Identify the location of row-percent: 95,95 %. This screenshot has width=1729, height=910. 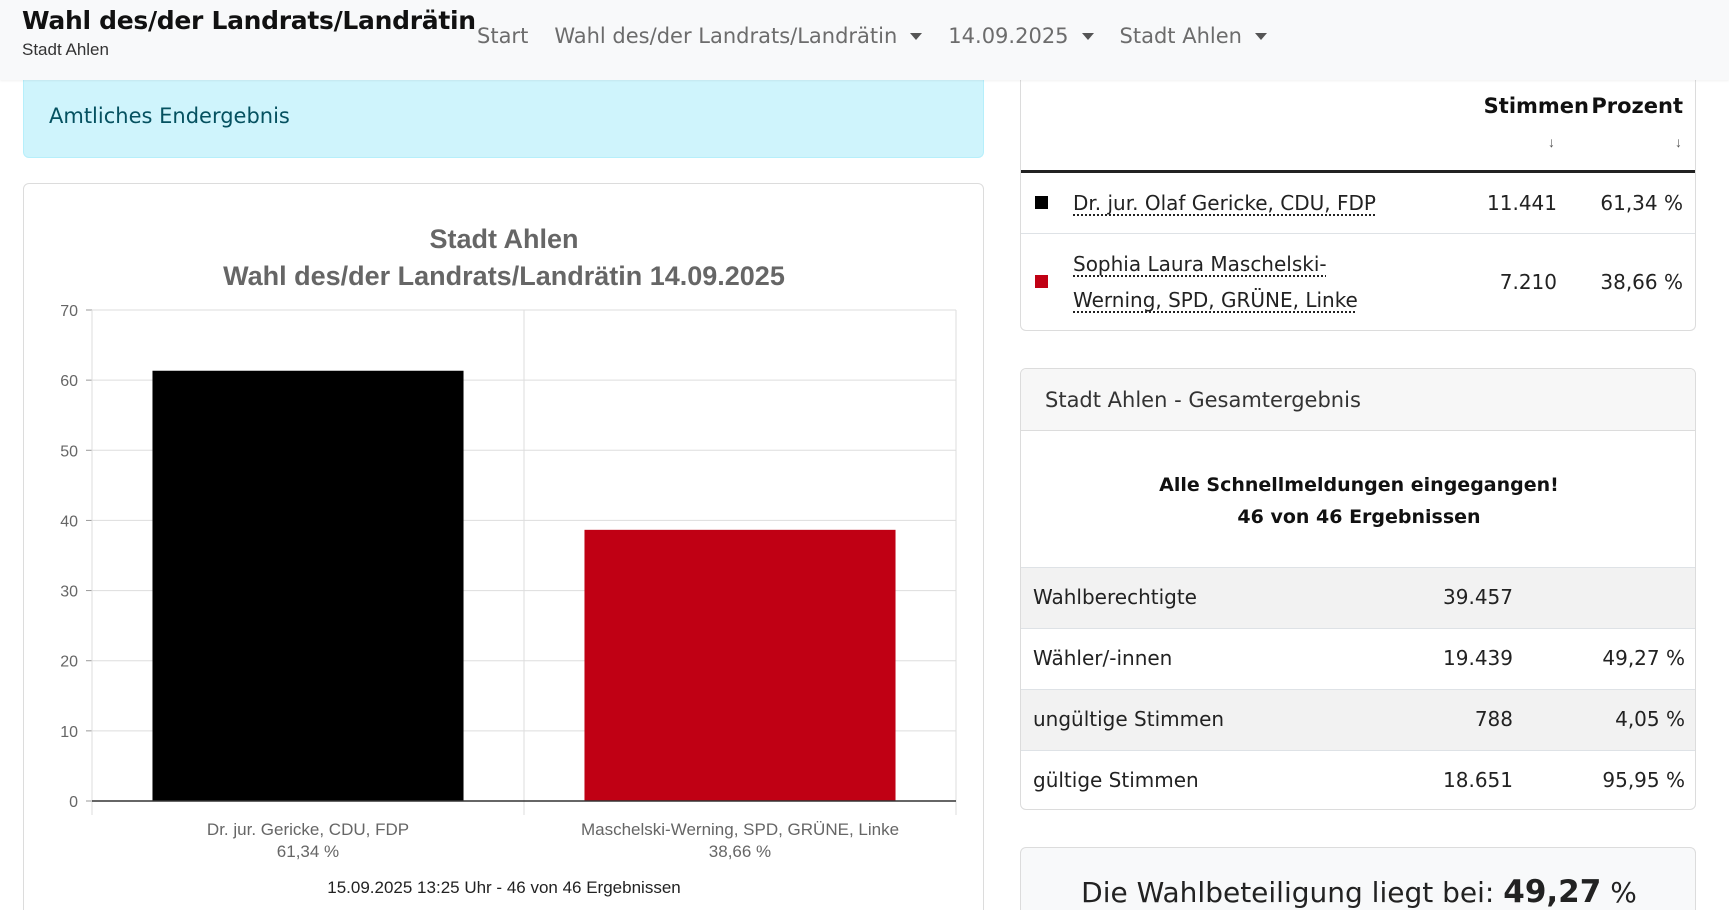
(1643, 780).